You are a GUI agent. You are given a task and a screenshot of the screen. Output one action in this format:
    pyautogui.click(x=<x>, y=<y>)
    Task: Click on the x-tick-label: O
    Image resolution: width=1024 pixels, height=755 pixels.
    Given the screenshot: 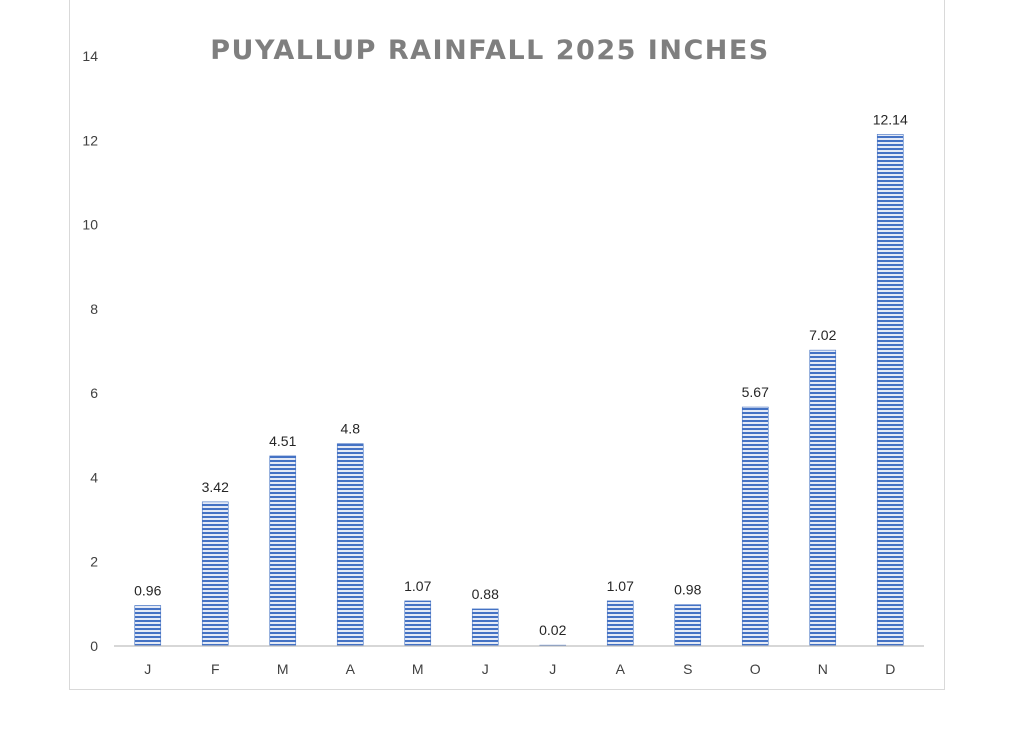 What is the action you would take?
    pyautogui.click(x=755, y=669)
    